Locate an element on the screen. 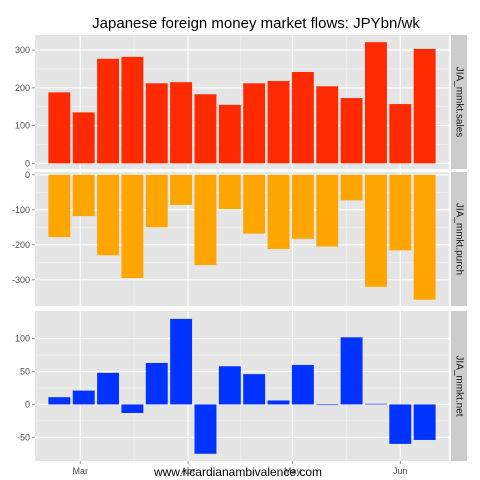  facet-strip-label: JIA_mmkt.purch is located at coordinates (459, 239).